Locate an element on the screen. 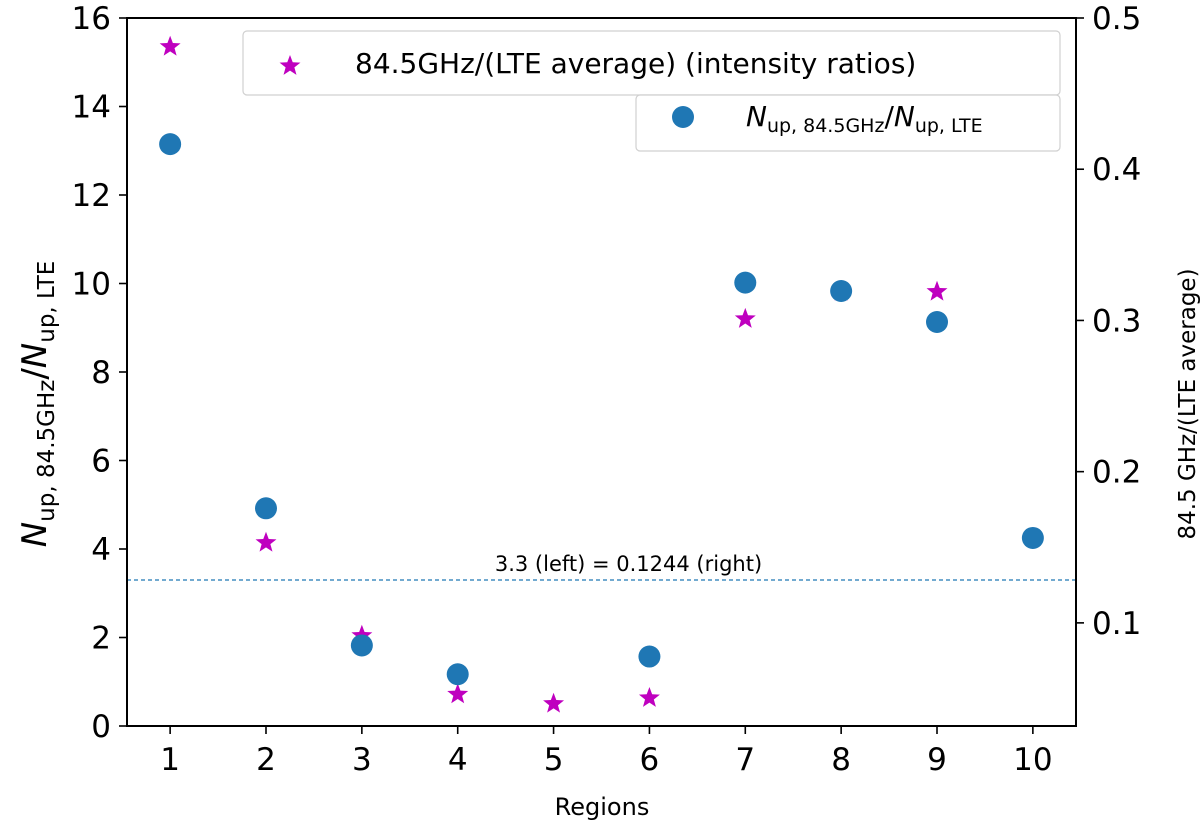  x-tick-label: 5 is located at coordinates (554, 760).